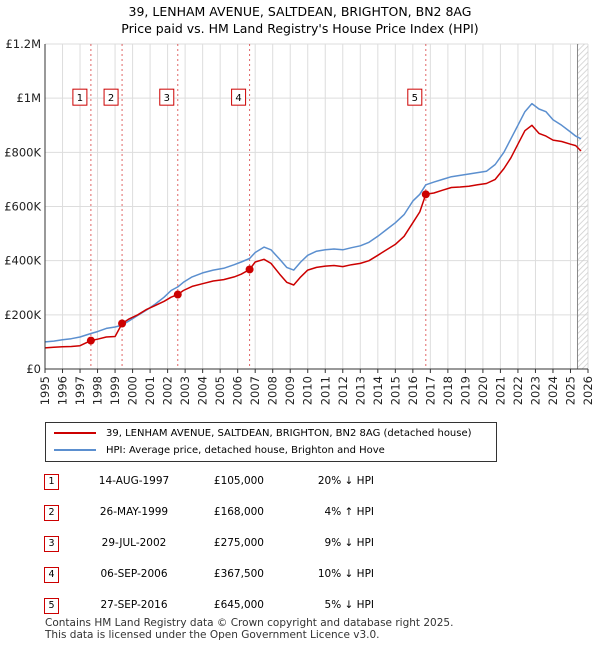 This screenshot has width=600, height=650. What do you see at coordinates (22, 207) in the screenshot?
I see `y-tick-label: £600K` at bounding box center [22, 207].